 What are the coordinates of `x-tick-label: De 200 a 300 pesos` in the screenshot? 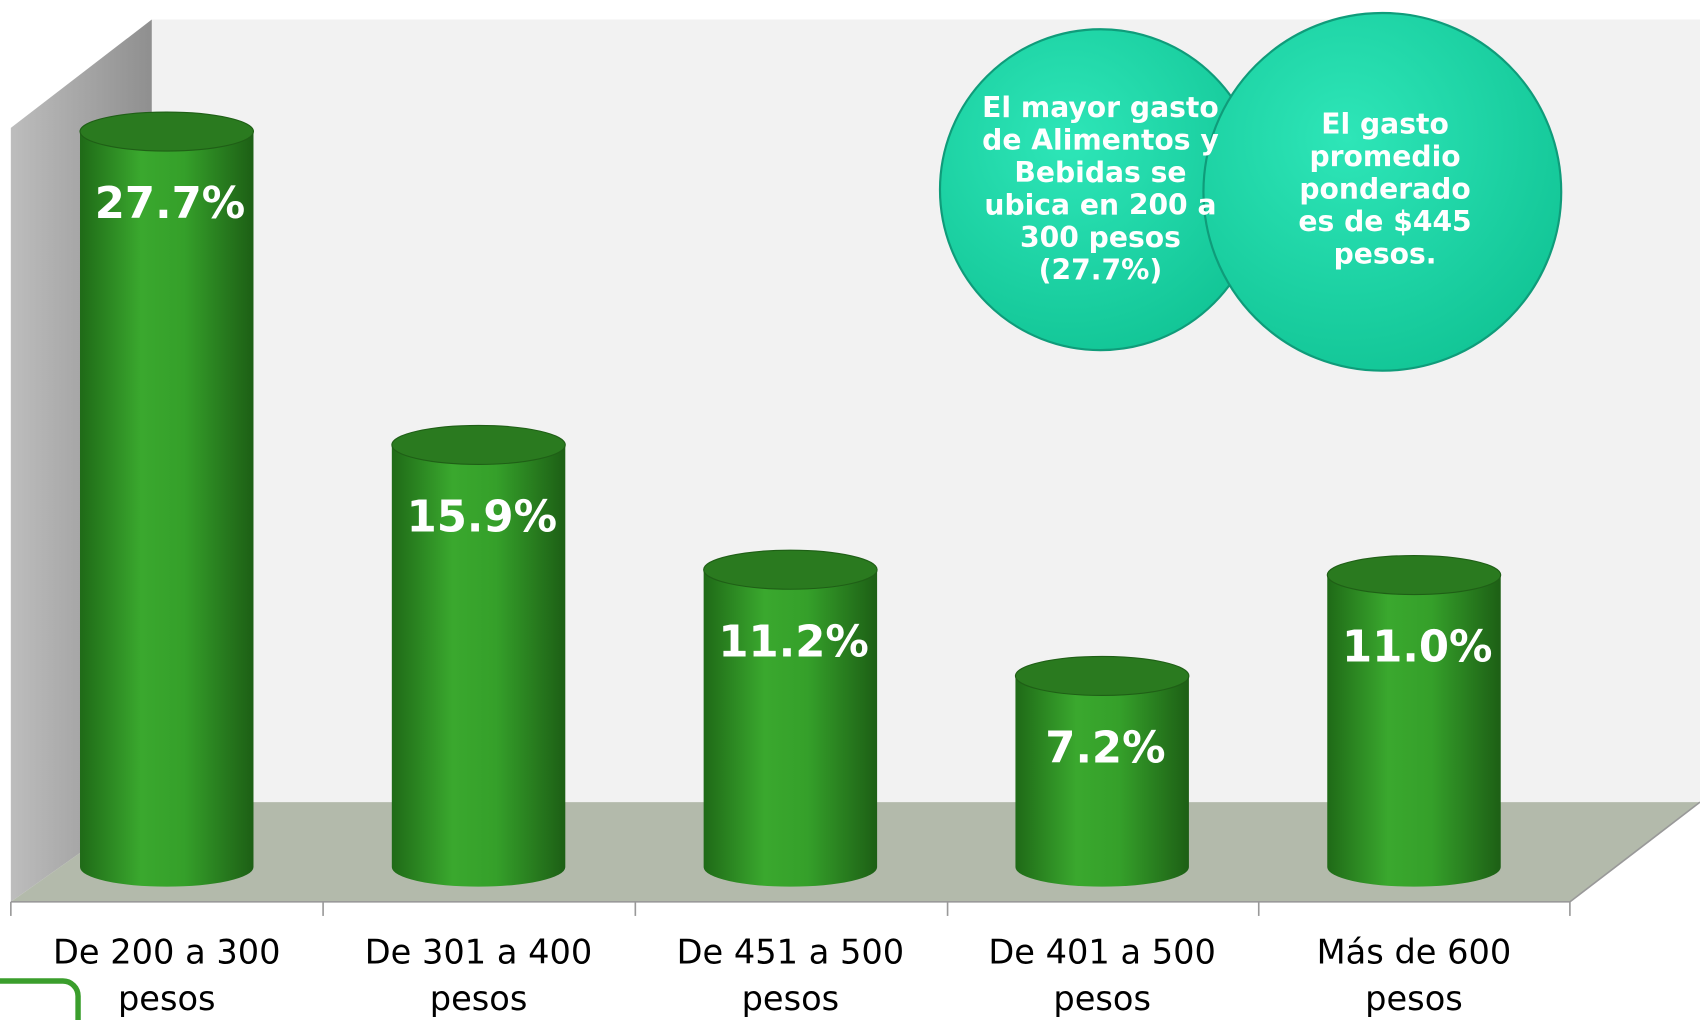 It's located at (166, 976).